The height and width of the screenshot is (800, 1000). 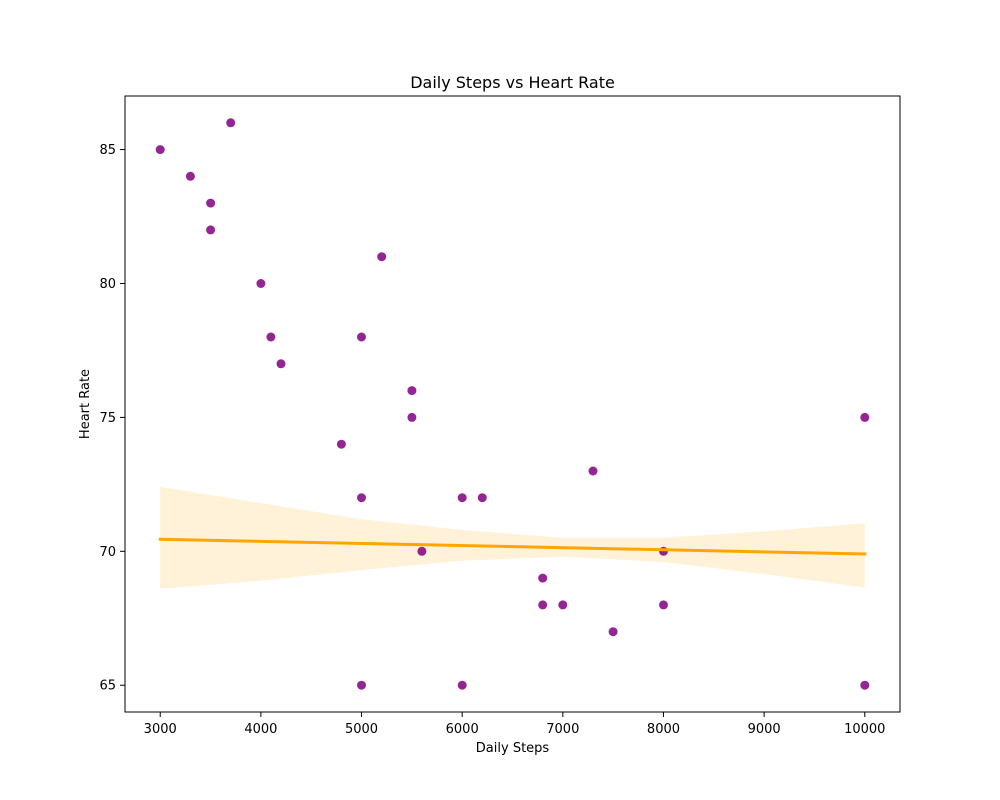 What do you see at coordinates (864, 729) in the screenshot?
I see `x-tick-label: 10000` at bounding box center [864, 729].